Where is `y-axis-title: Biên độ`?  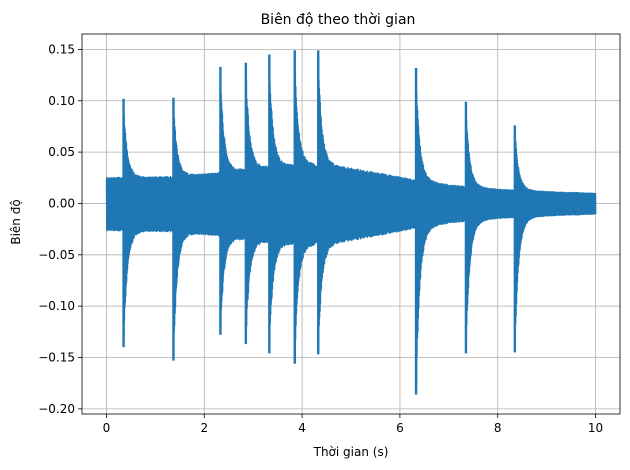
y-axis-title: Biên độ is located at coordinates (16, 221).